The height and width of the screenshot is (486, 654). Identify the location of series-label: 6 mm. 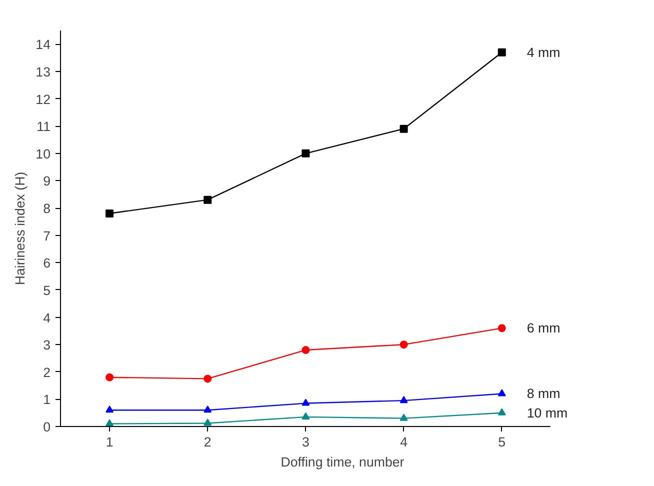
(543, 328).